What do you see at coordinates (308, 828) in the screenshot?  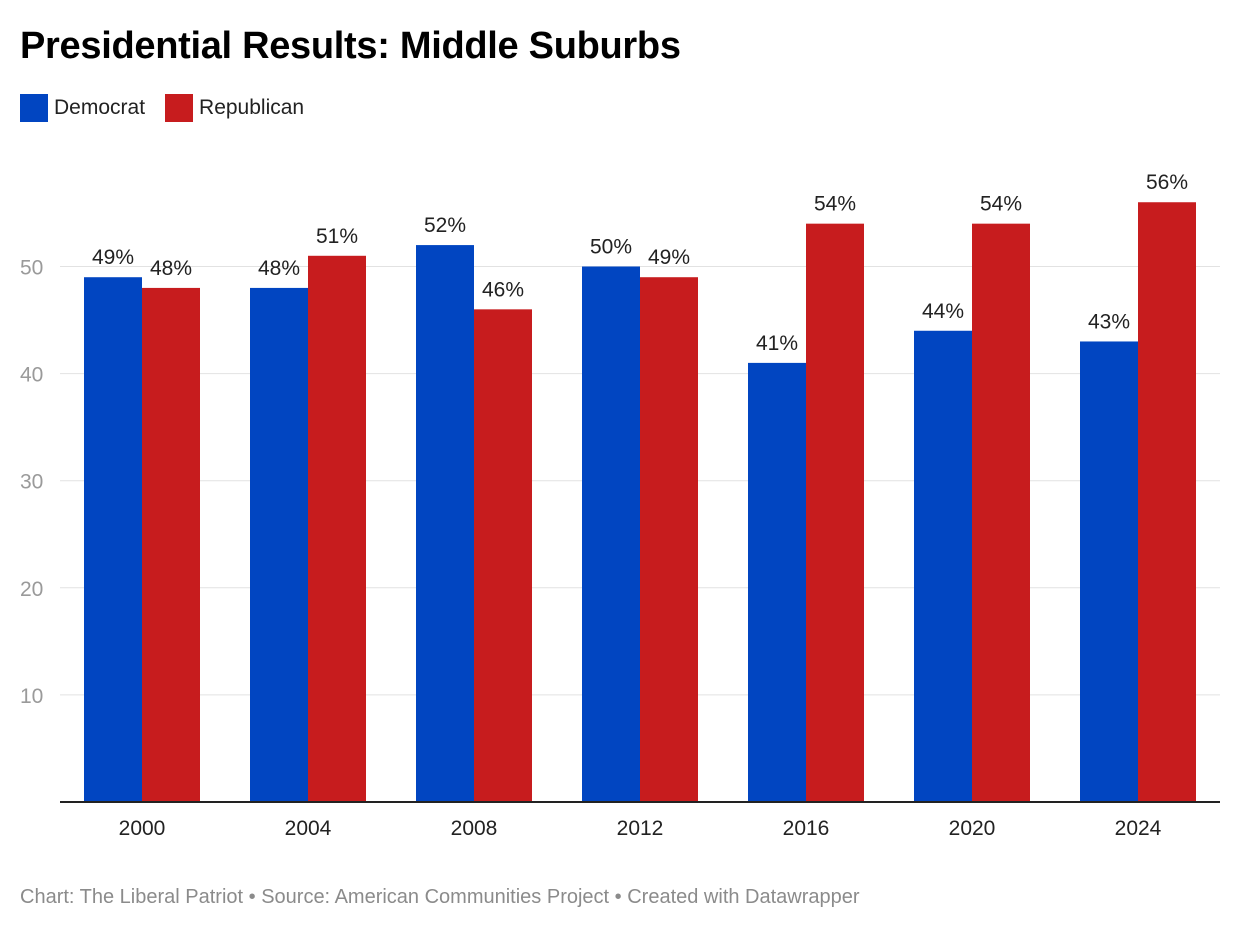 I see `x-tick-label: 2004` at bounding box center [308, 828].